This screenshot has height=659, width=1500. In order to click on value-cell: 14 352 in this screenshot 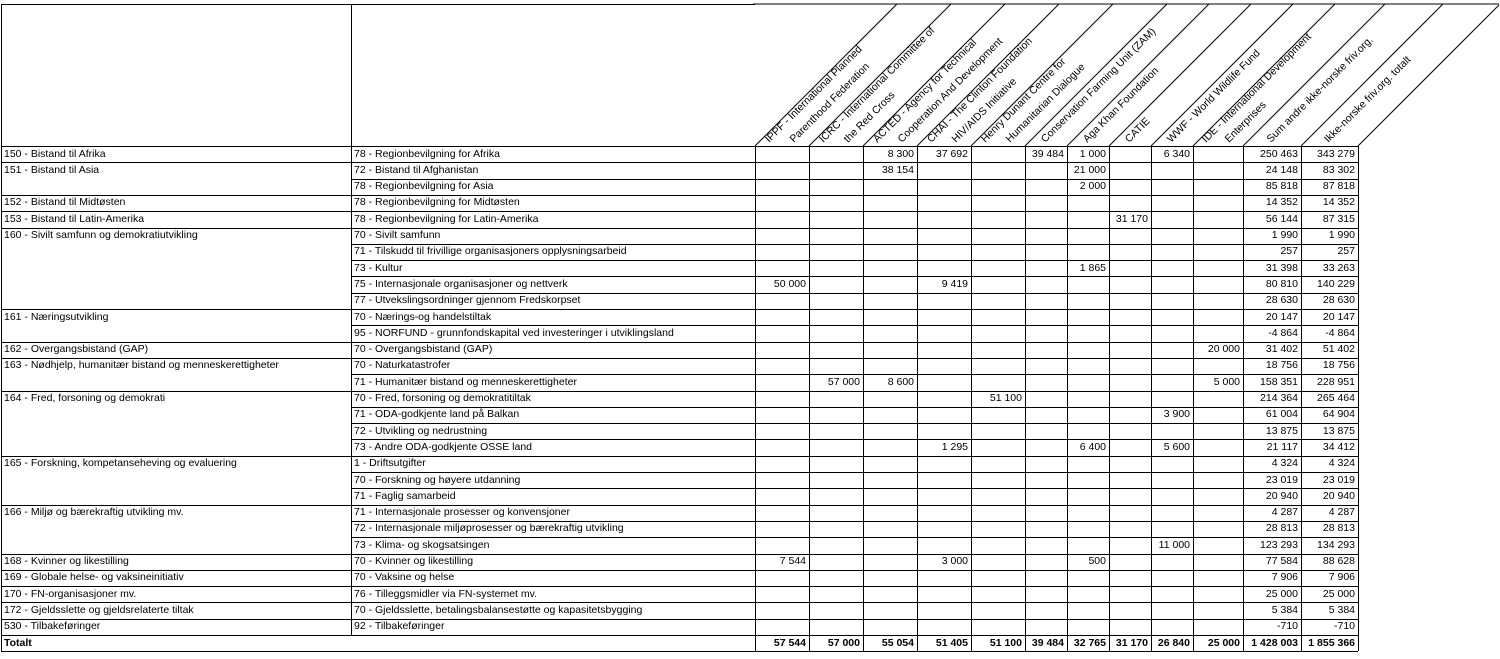, I will do `click(1281, 202)`.